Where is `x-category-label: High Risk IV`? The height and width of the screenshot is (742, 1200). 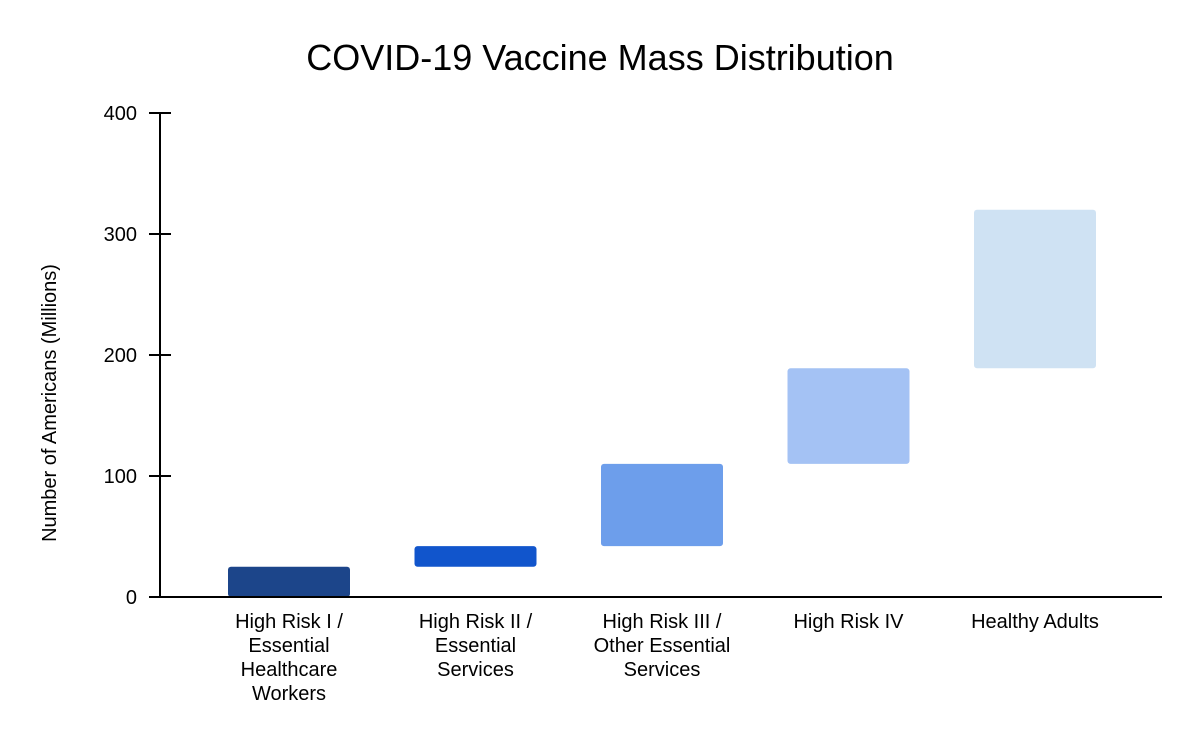 x-category-label: High Risk IV is located at coordinates (848, 622).